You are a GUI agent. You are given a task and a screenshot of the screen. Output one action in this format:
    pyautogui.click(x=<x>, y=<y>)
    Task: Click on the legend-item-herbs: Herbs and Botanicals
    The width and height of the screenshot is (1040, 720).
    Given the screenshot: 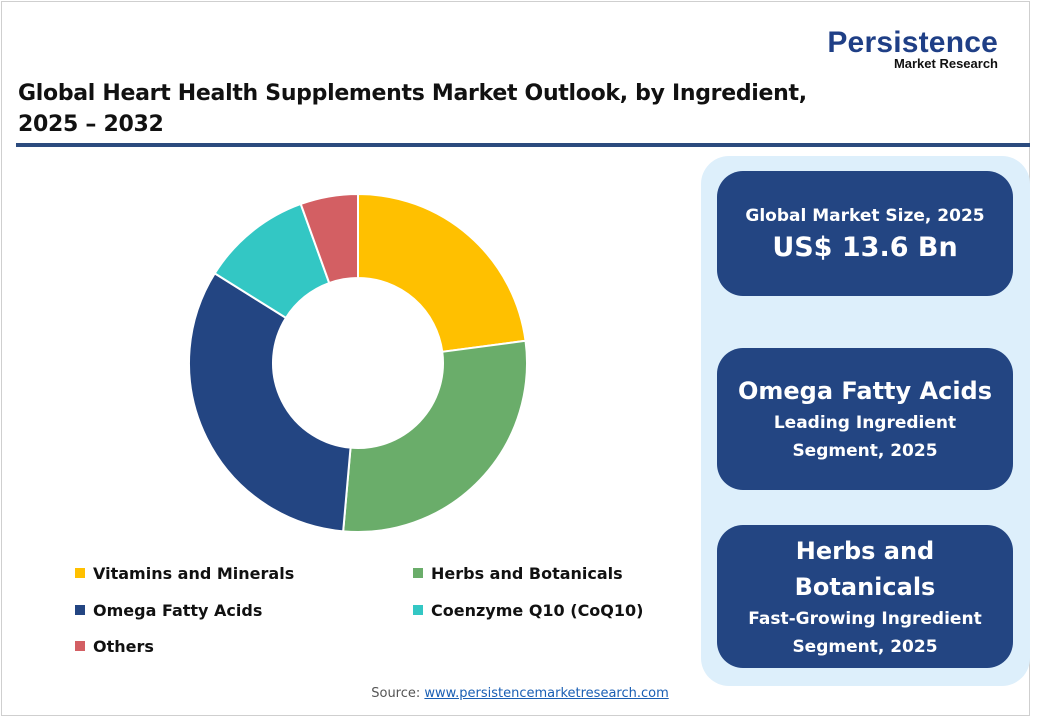 What is the action you would take?
    pyautogui.click(x=518, y=573)
    